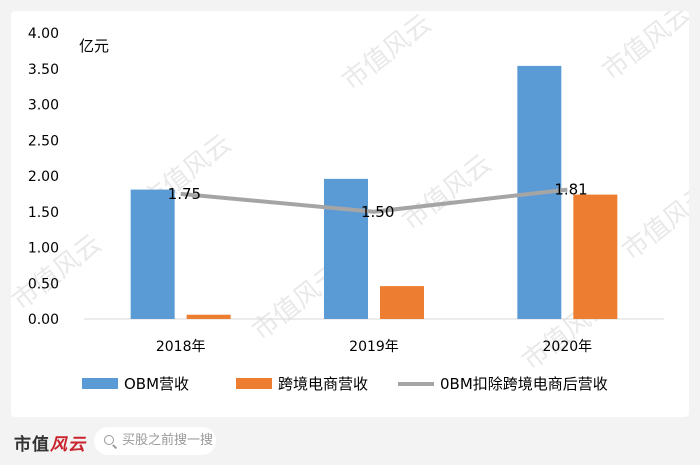 This screenshot has width=700, height=465. I want to click on search-input: 买股之前搜一搜, so click(155, 441).